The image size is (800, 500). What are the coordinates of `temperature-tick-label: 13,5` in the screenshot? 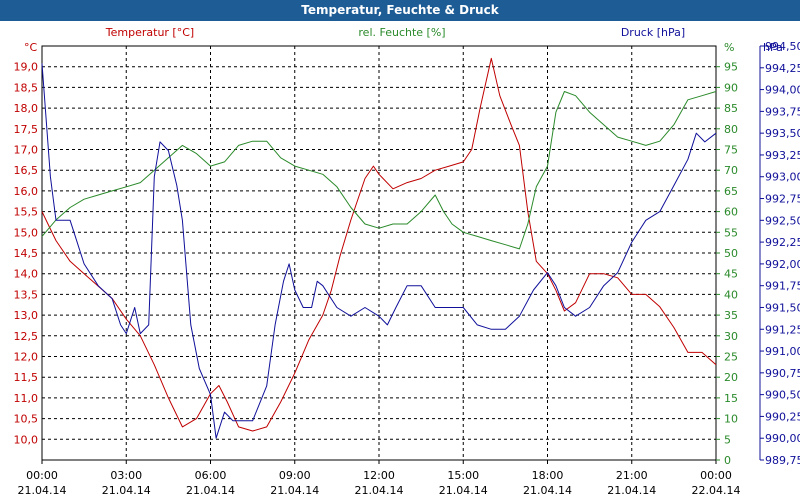 It's located at (26, 294).